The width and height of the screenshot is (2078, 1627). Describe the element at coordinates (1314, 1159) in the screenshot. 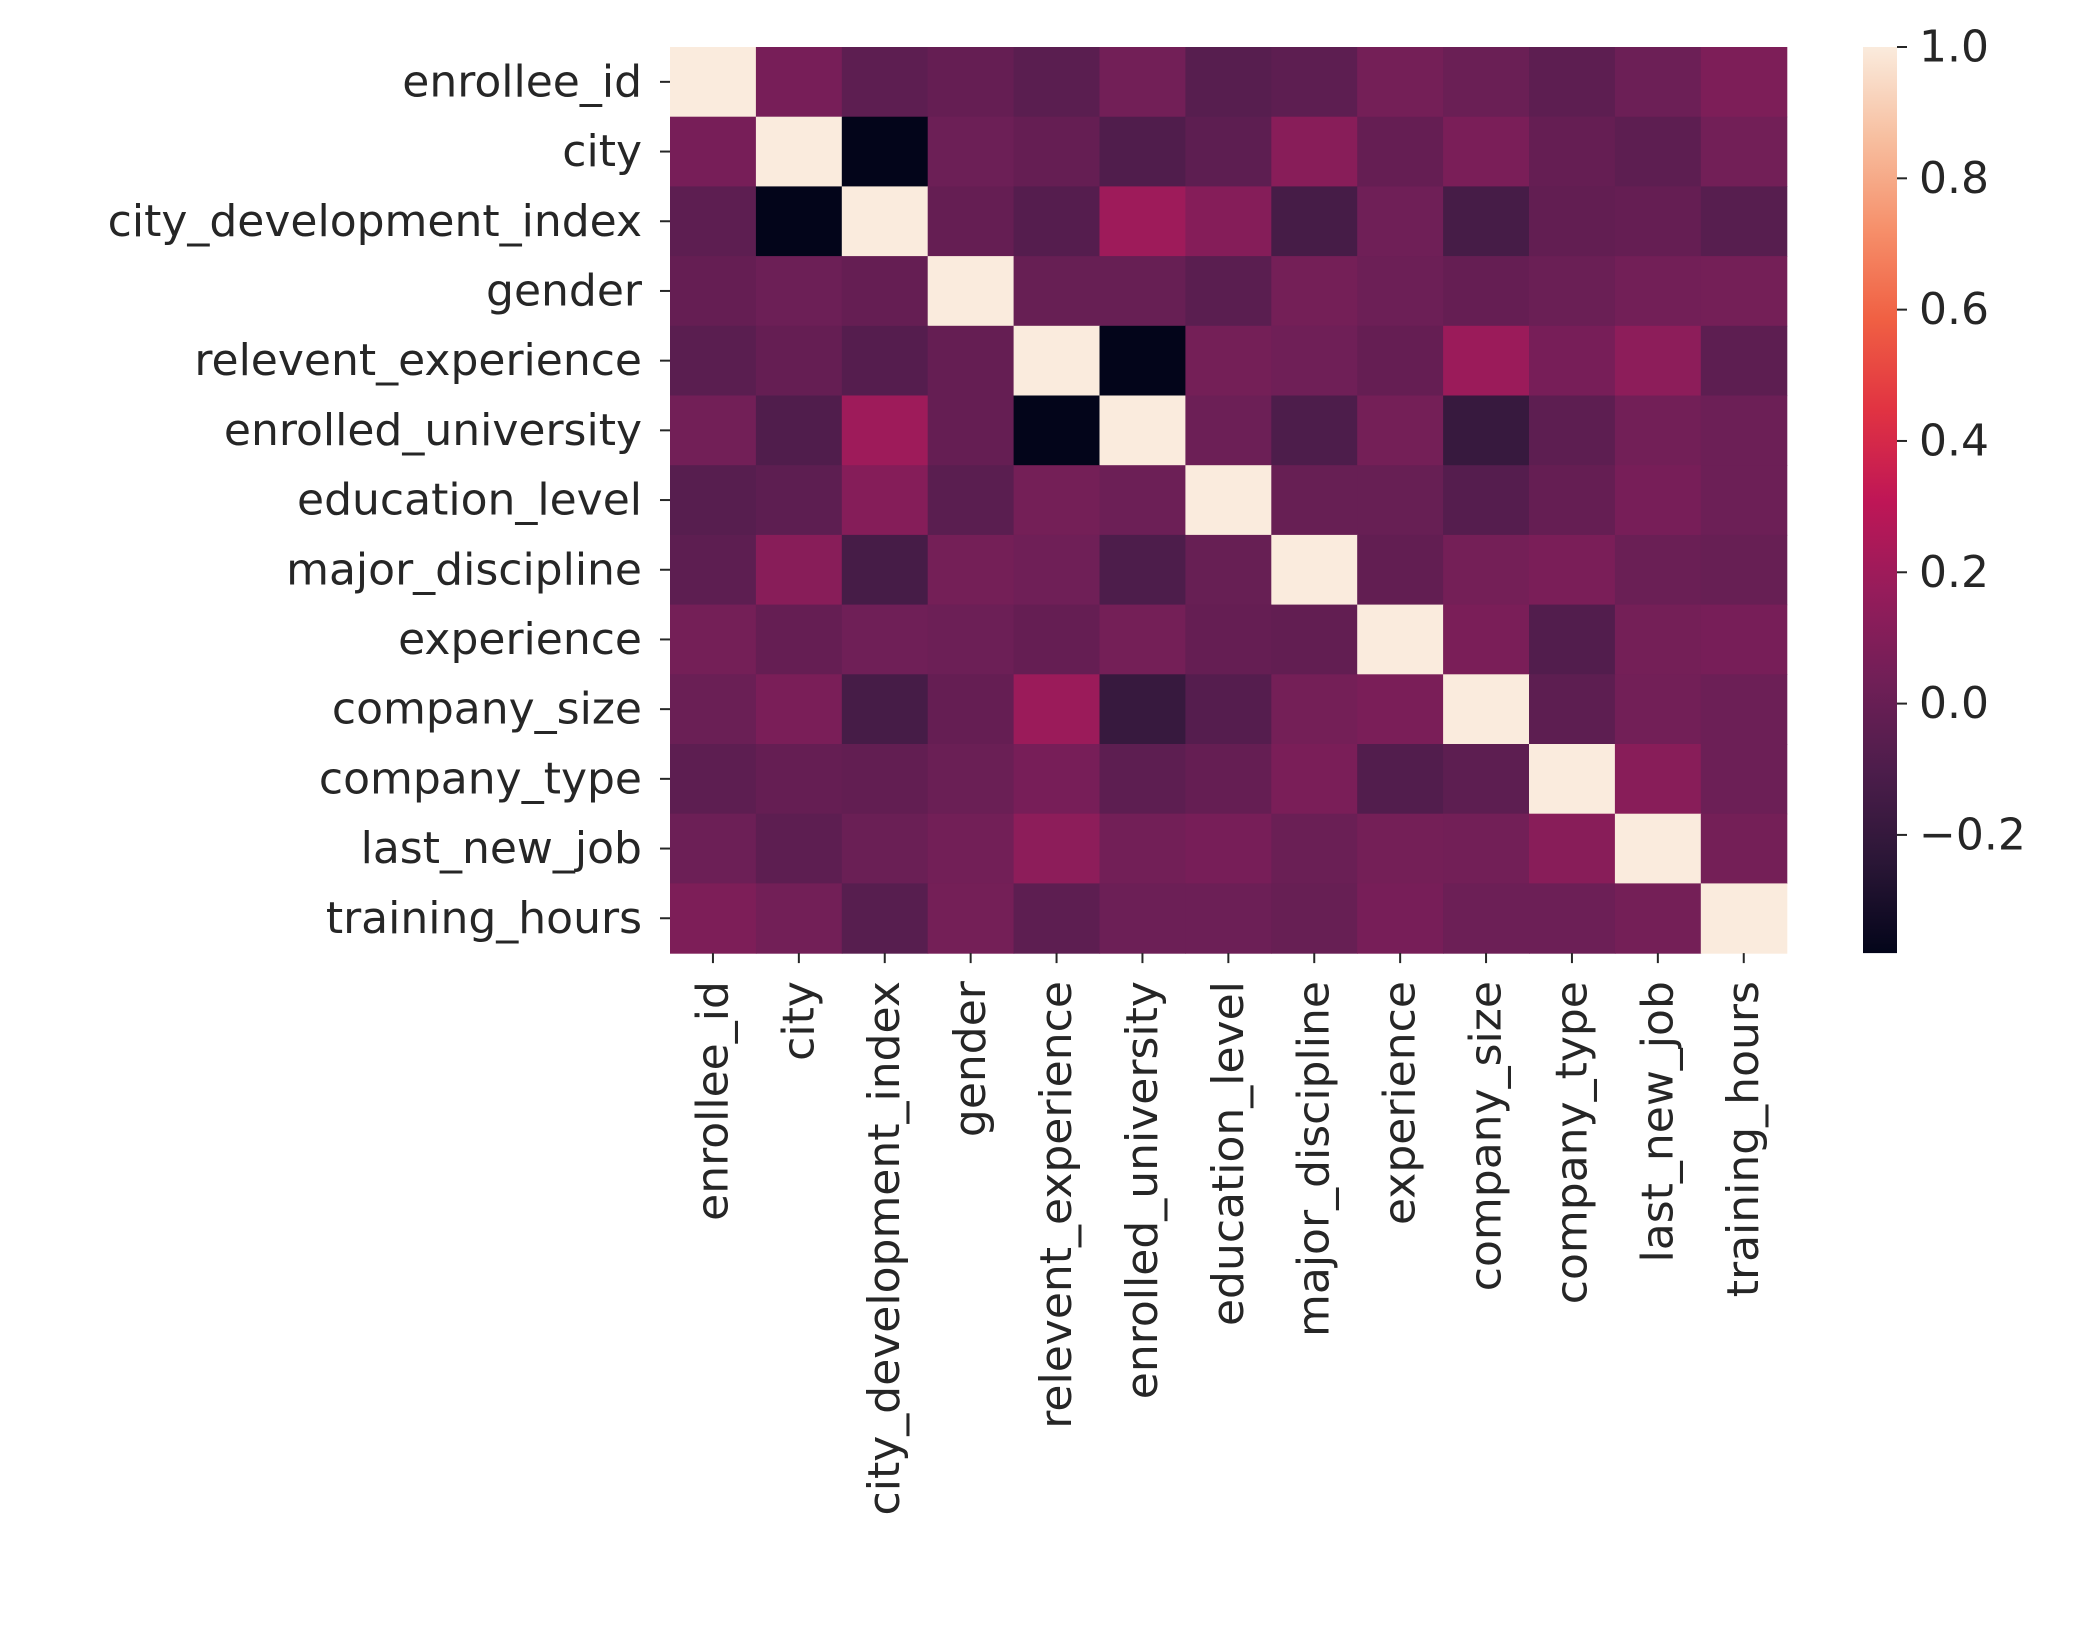

I see `x-tick-label: major_discipline` at that location.